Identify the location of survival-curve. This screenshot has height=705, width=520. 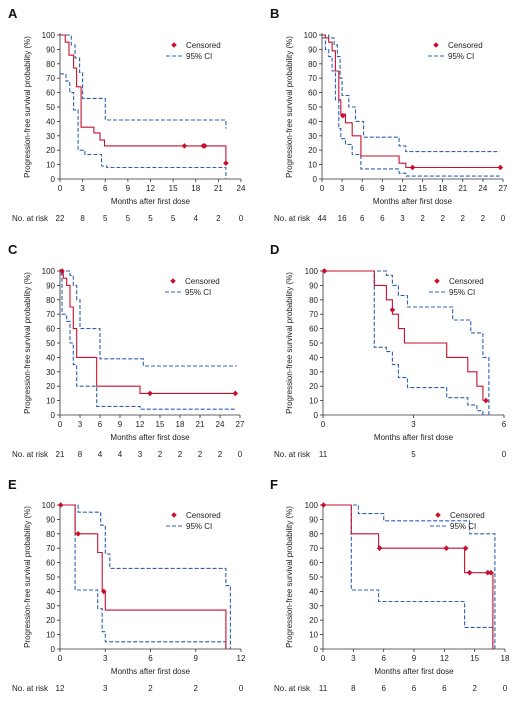
(411, 101).